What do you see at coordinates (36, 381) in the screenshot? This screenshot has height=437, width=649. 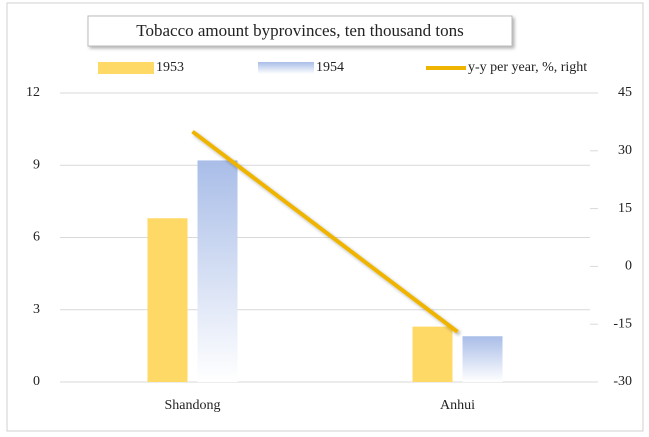 I see `y-tick-label: 0` at bounding box center [36, 381].